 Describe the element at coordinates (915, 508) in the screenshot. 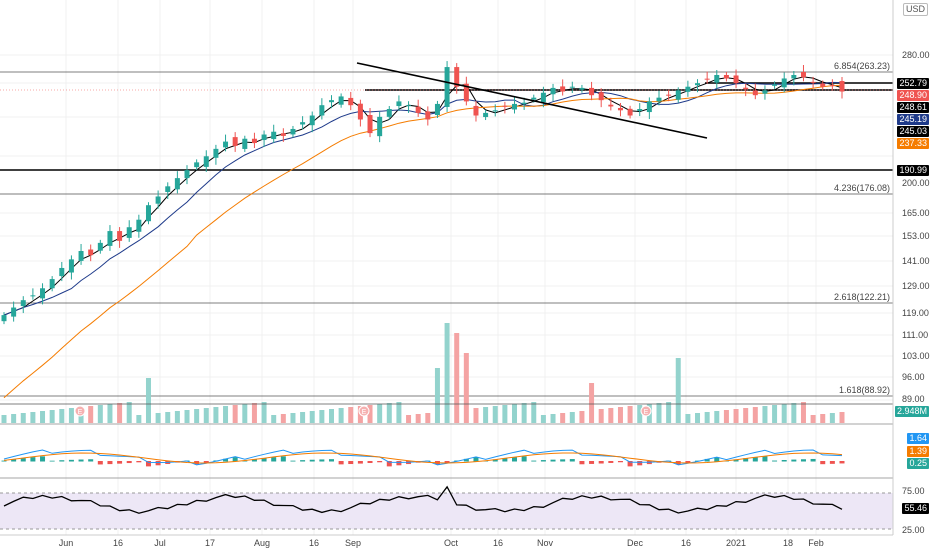

I see `indicator-tag: 55.46` at that location.